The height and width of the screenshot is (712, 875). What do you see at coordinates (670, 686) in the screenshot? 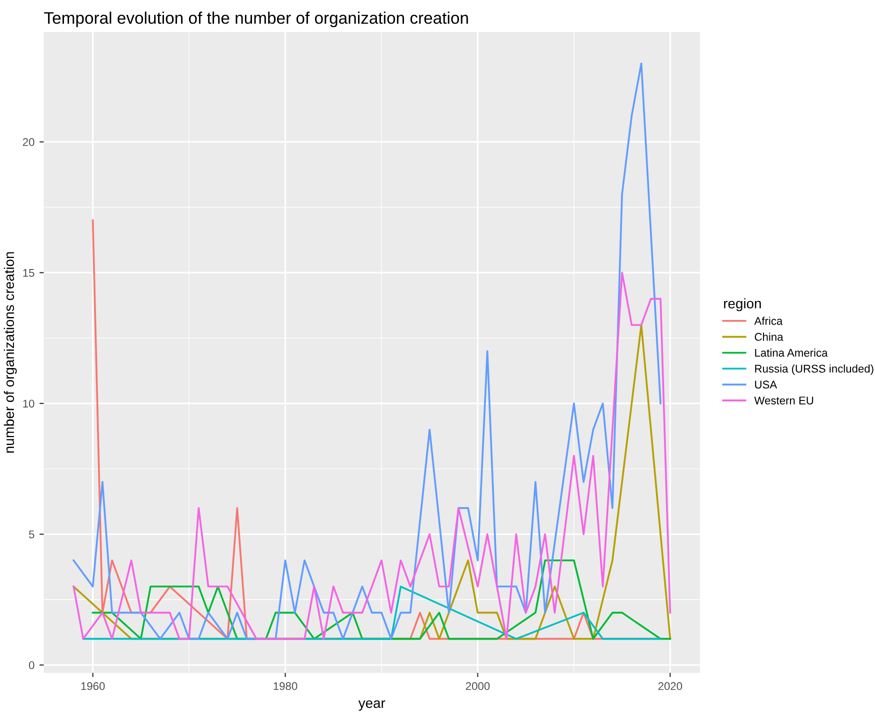
I see `x-tick-label: 2020` at bounding box center [670, 686].